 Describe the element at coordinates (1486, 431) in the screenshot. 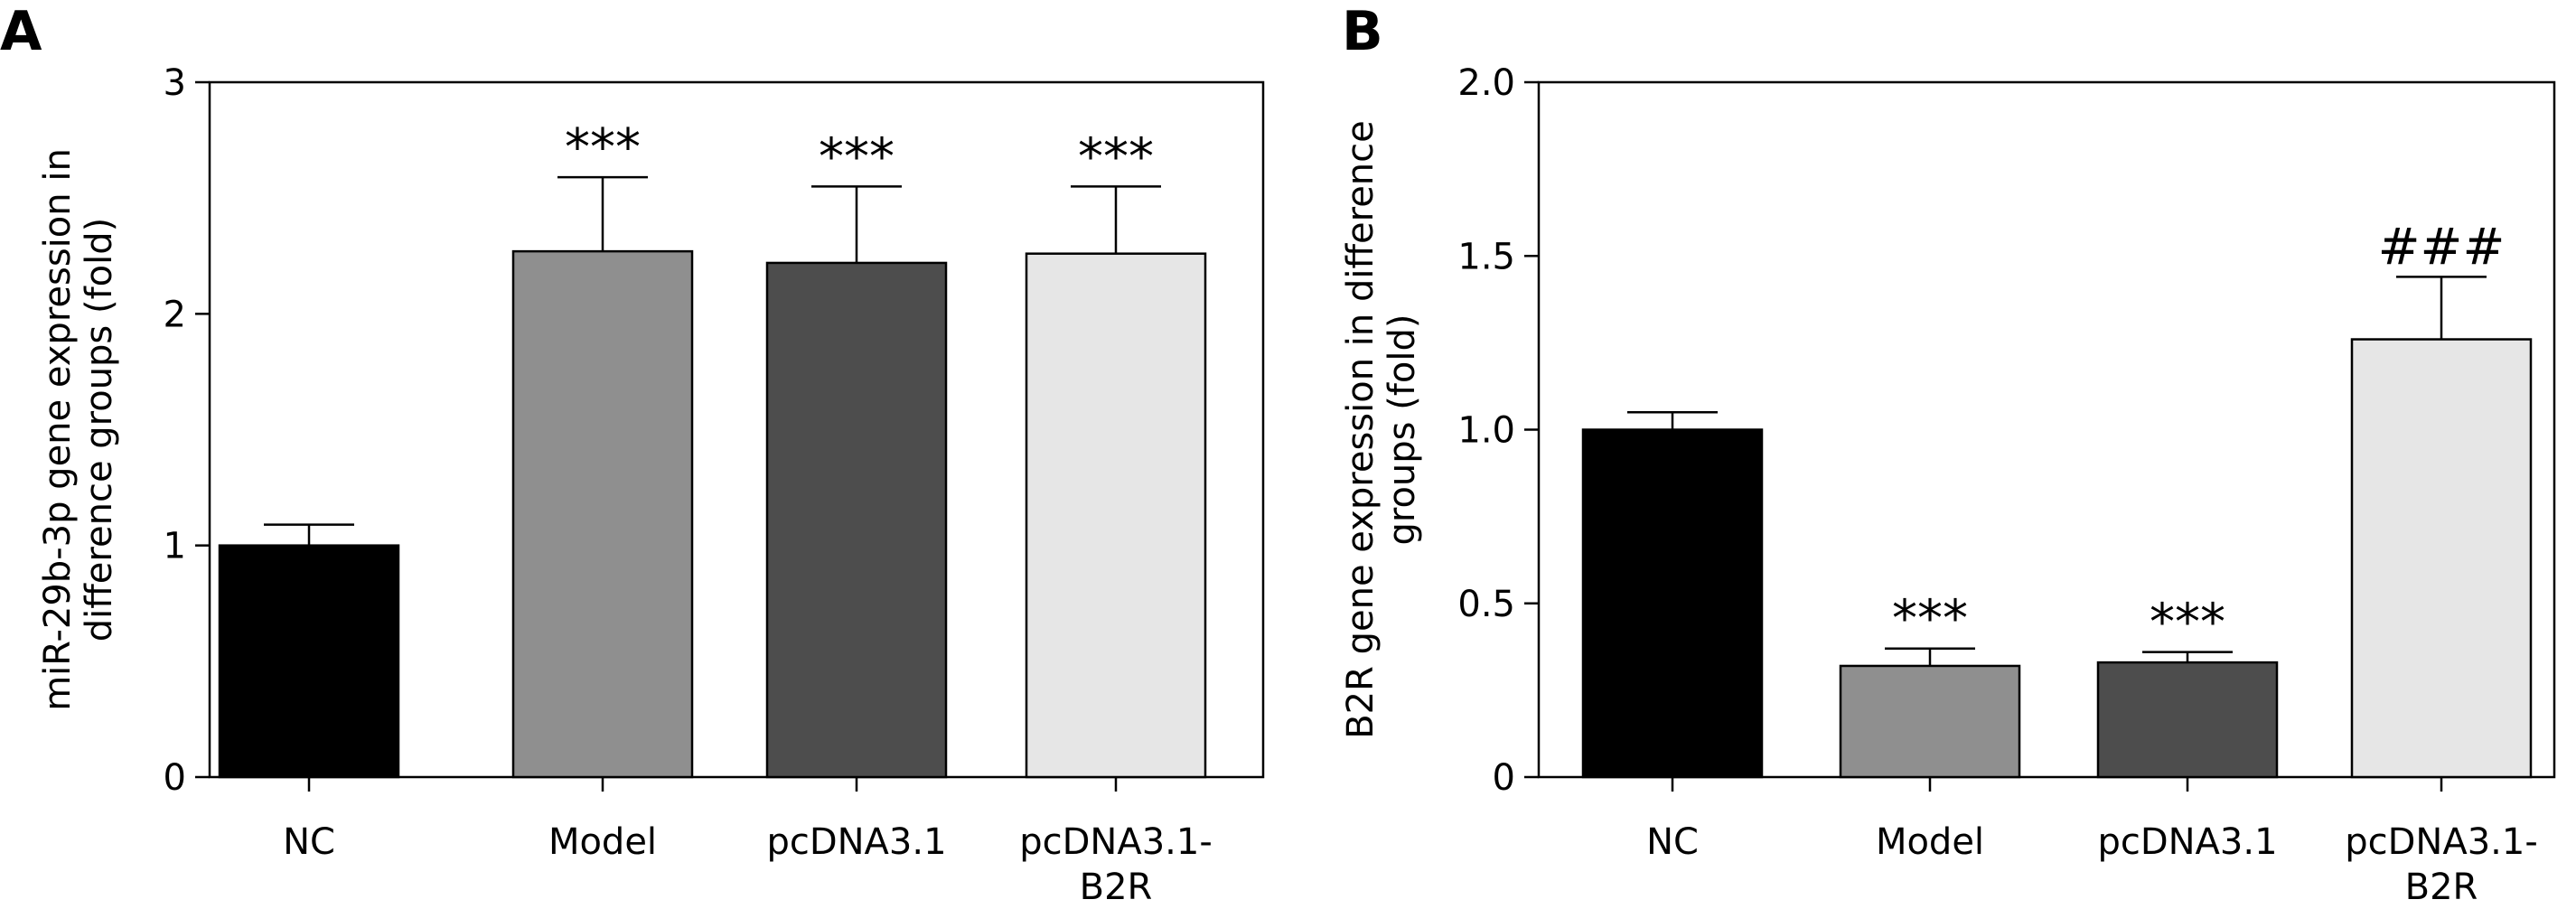

I see `panel-b-y-tick-label: 1.0` at that location.